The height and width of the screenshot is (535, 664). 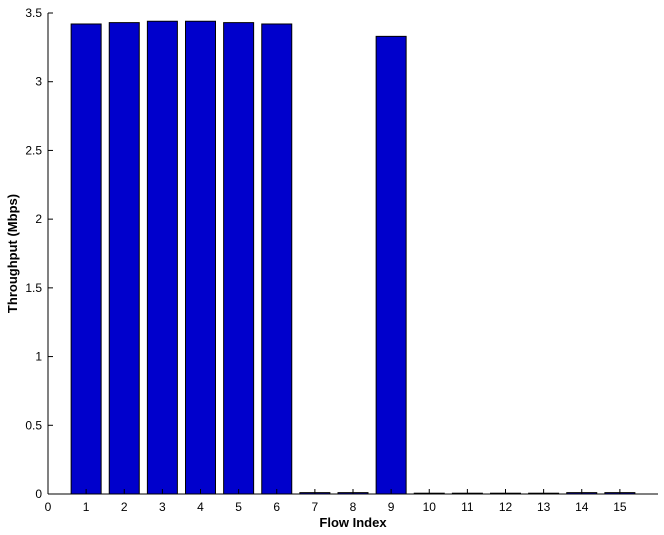 I want to click on x-tick-label: 14, so click(x=582, y=507).